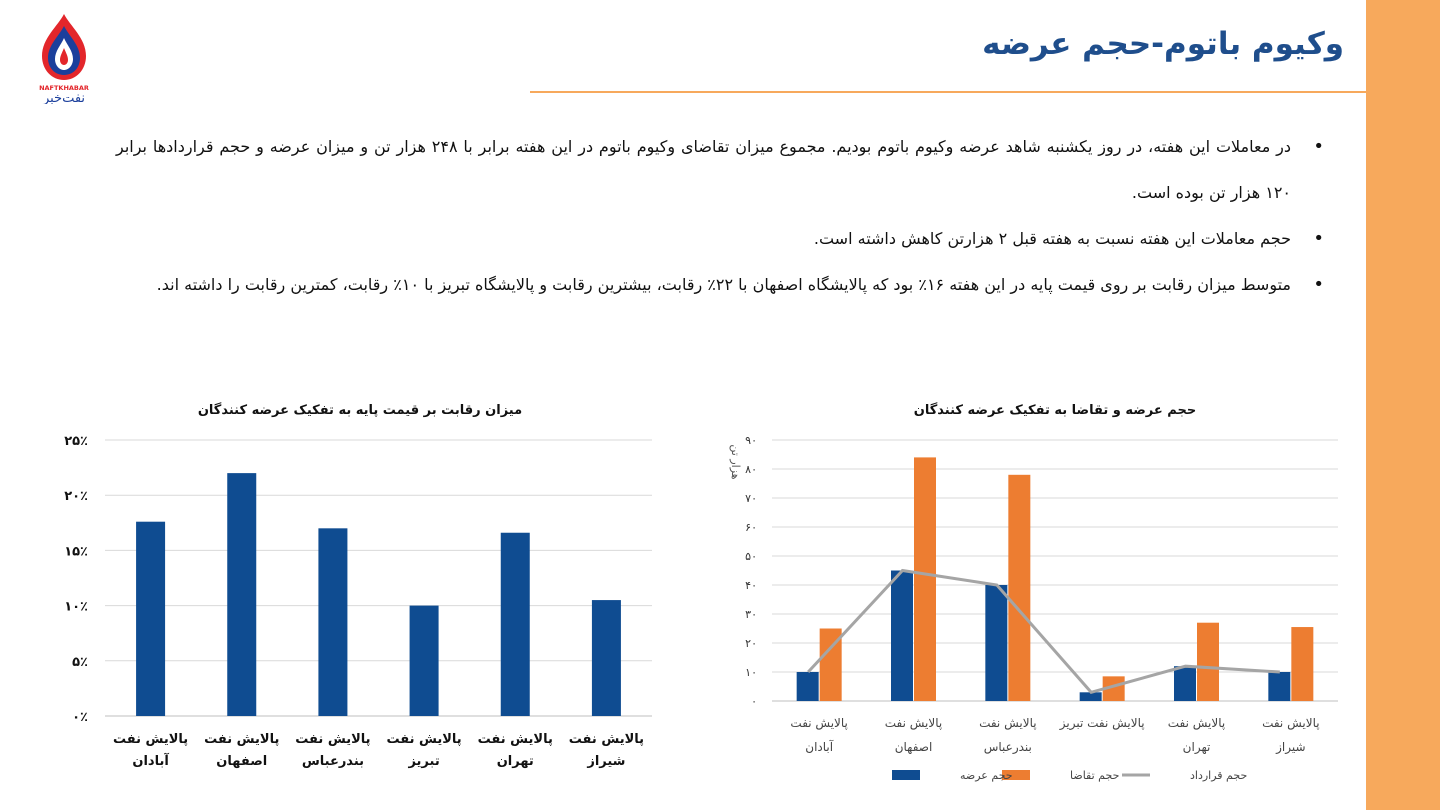 This screenshot has height=810, width=1440. I want to click on y-tick-label: ۴۰, so click(751, 585).